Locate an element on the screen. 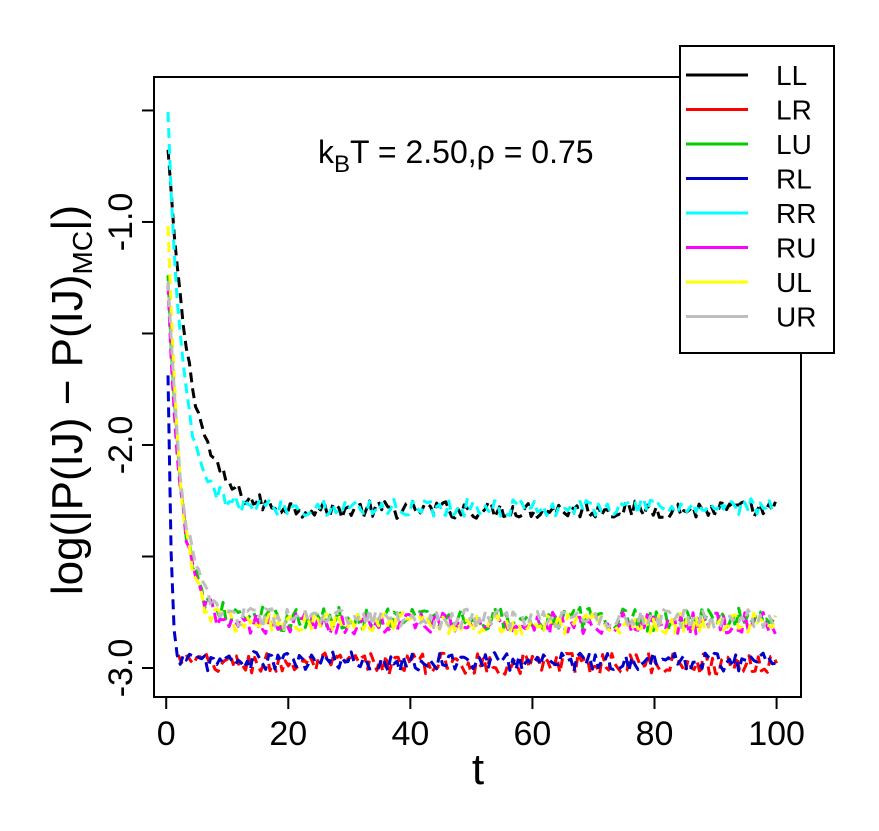 The width and height of the screenshot is (879, 831). x-axis-title: t is located at coordinates (478, 769).